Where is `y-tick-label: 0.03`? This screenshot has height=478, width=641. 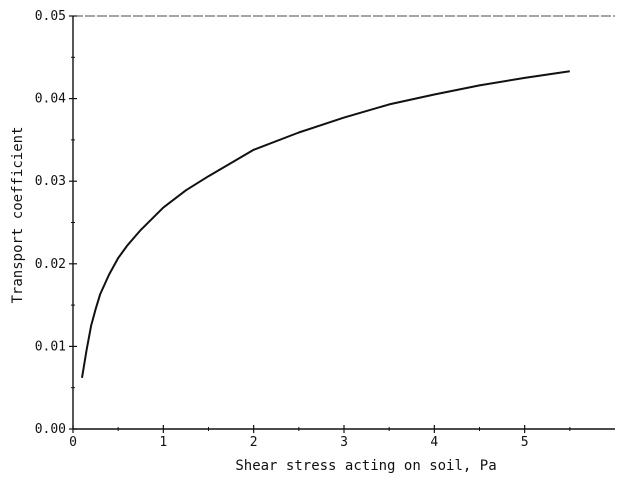
y-tick-label: 0.03 is located at coordinates (50, 181).